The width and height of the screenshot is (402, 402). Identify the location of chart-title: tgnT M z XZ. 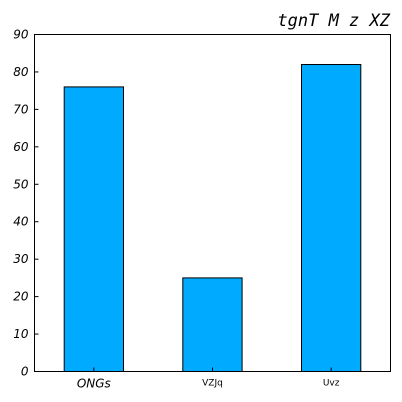
(333, 21).